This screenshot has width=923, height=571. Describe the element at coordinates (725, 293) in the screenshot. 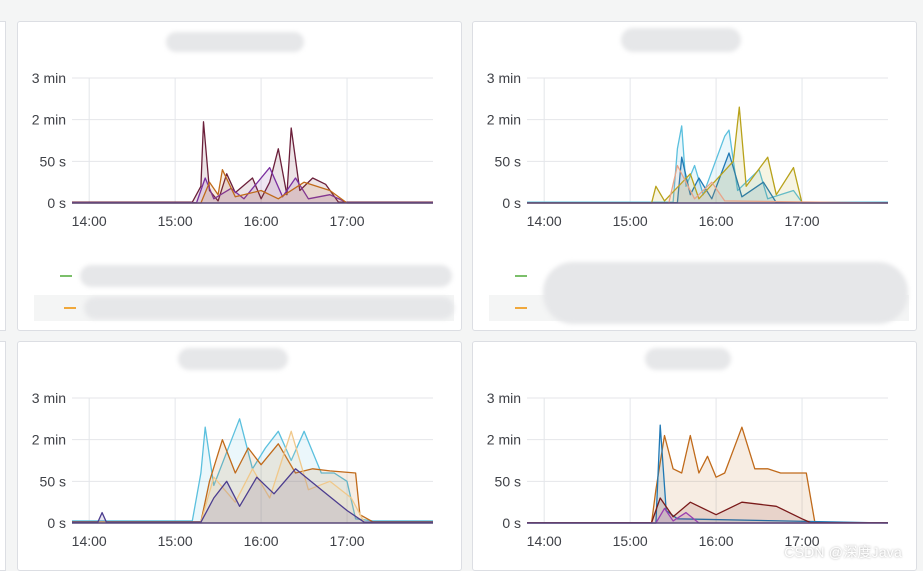

I see `legend-labels-redacted` at that location.